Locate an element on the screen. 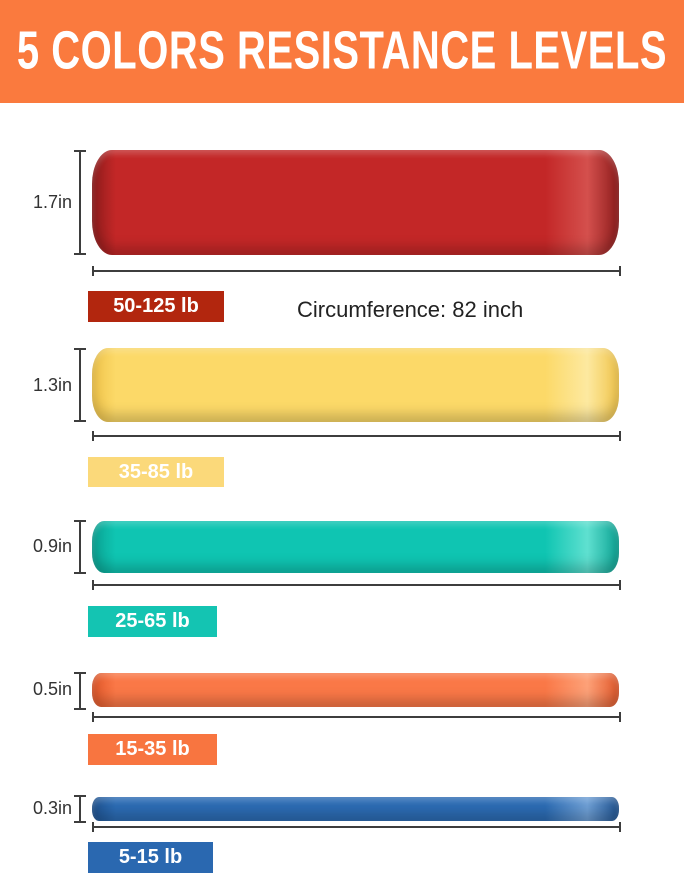 Image resolution: width=684 pixels, height=879 pixels. resistance-band-yellow is located at coordinates (355, 385).